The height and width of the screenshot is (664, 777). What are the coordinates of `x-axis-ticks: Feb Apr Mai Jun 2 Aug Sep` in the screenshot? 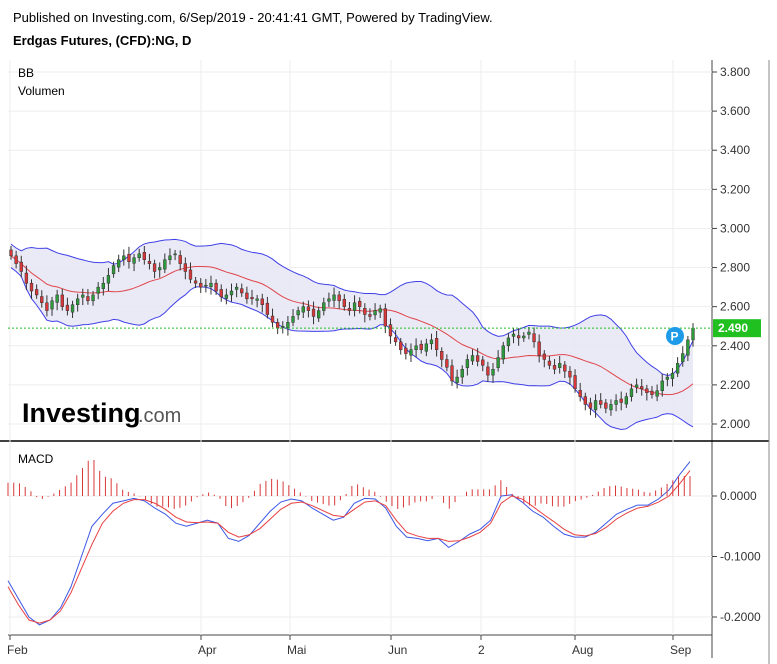 It's located at (349, 646).